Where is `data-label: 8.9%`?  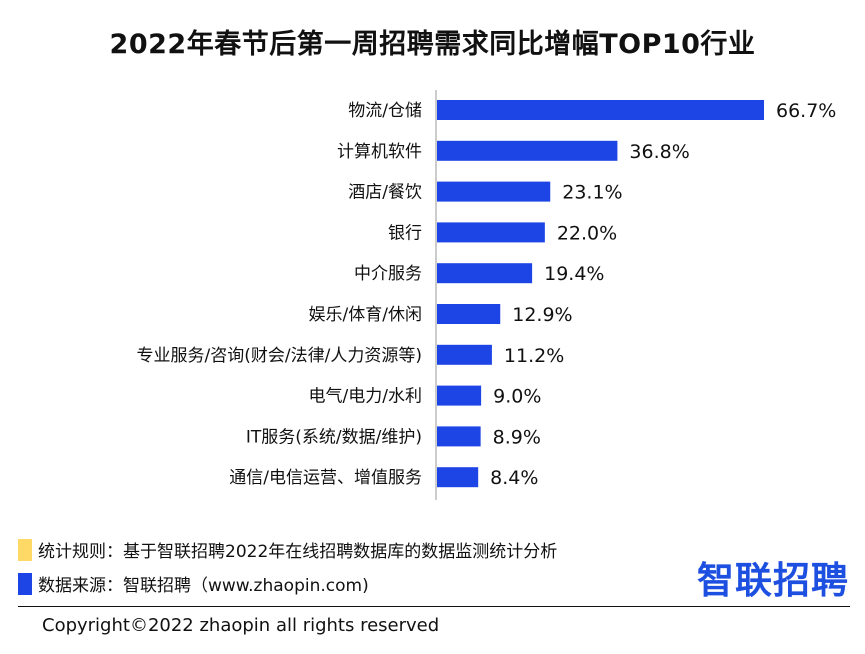
data-label: 8.9% is located at coordinates (517, 437).